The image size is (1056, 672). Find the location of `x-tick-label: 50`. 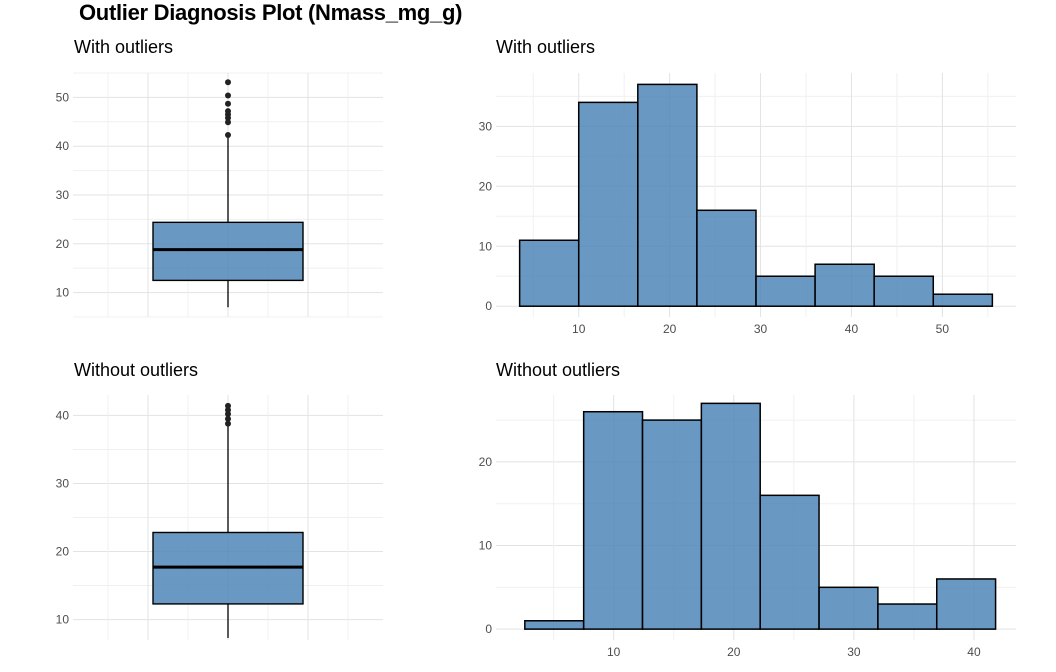

x-tick-label: 50 is located at coordinates (943, 329).